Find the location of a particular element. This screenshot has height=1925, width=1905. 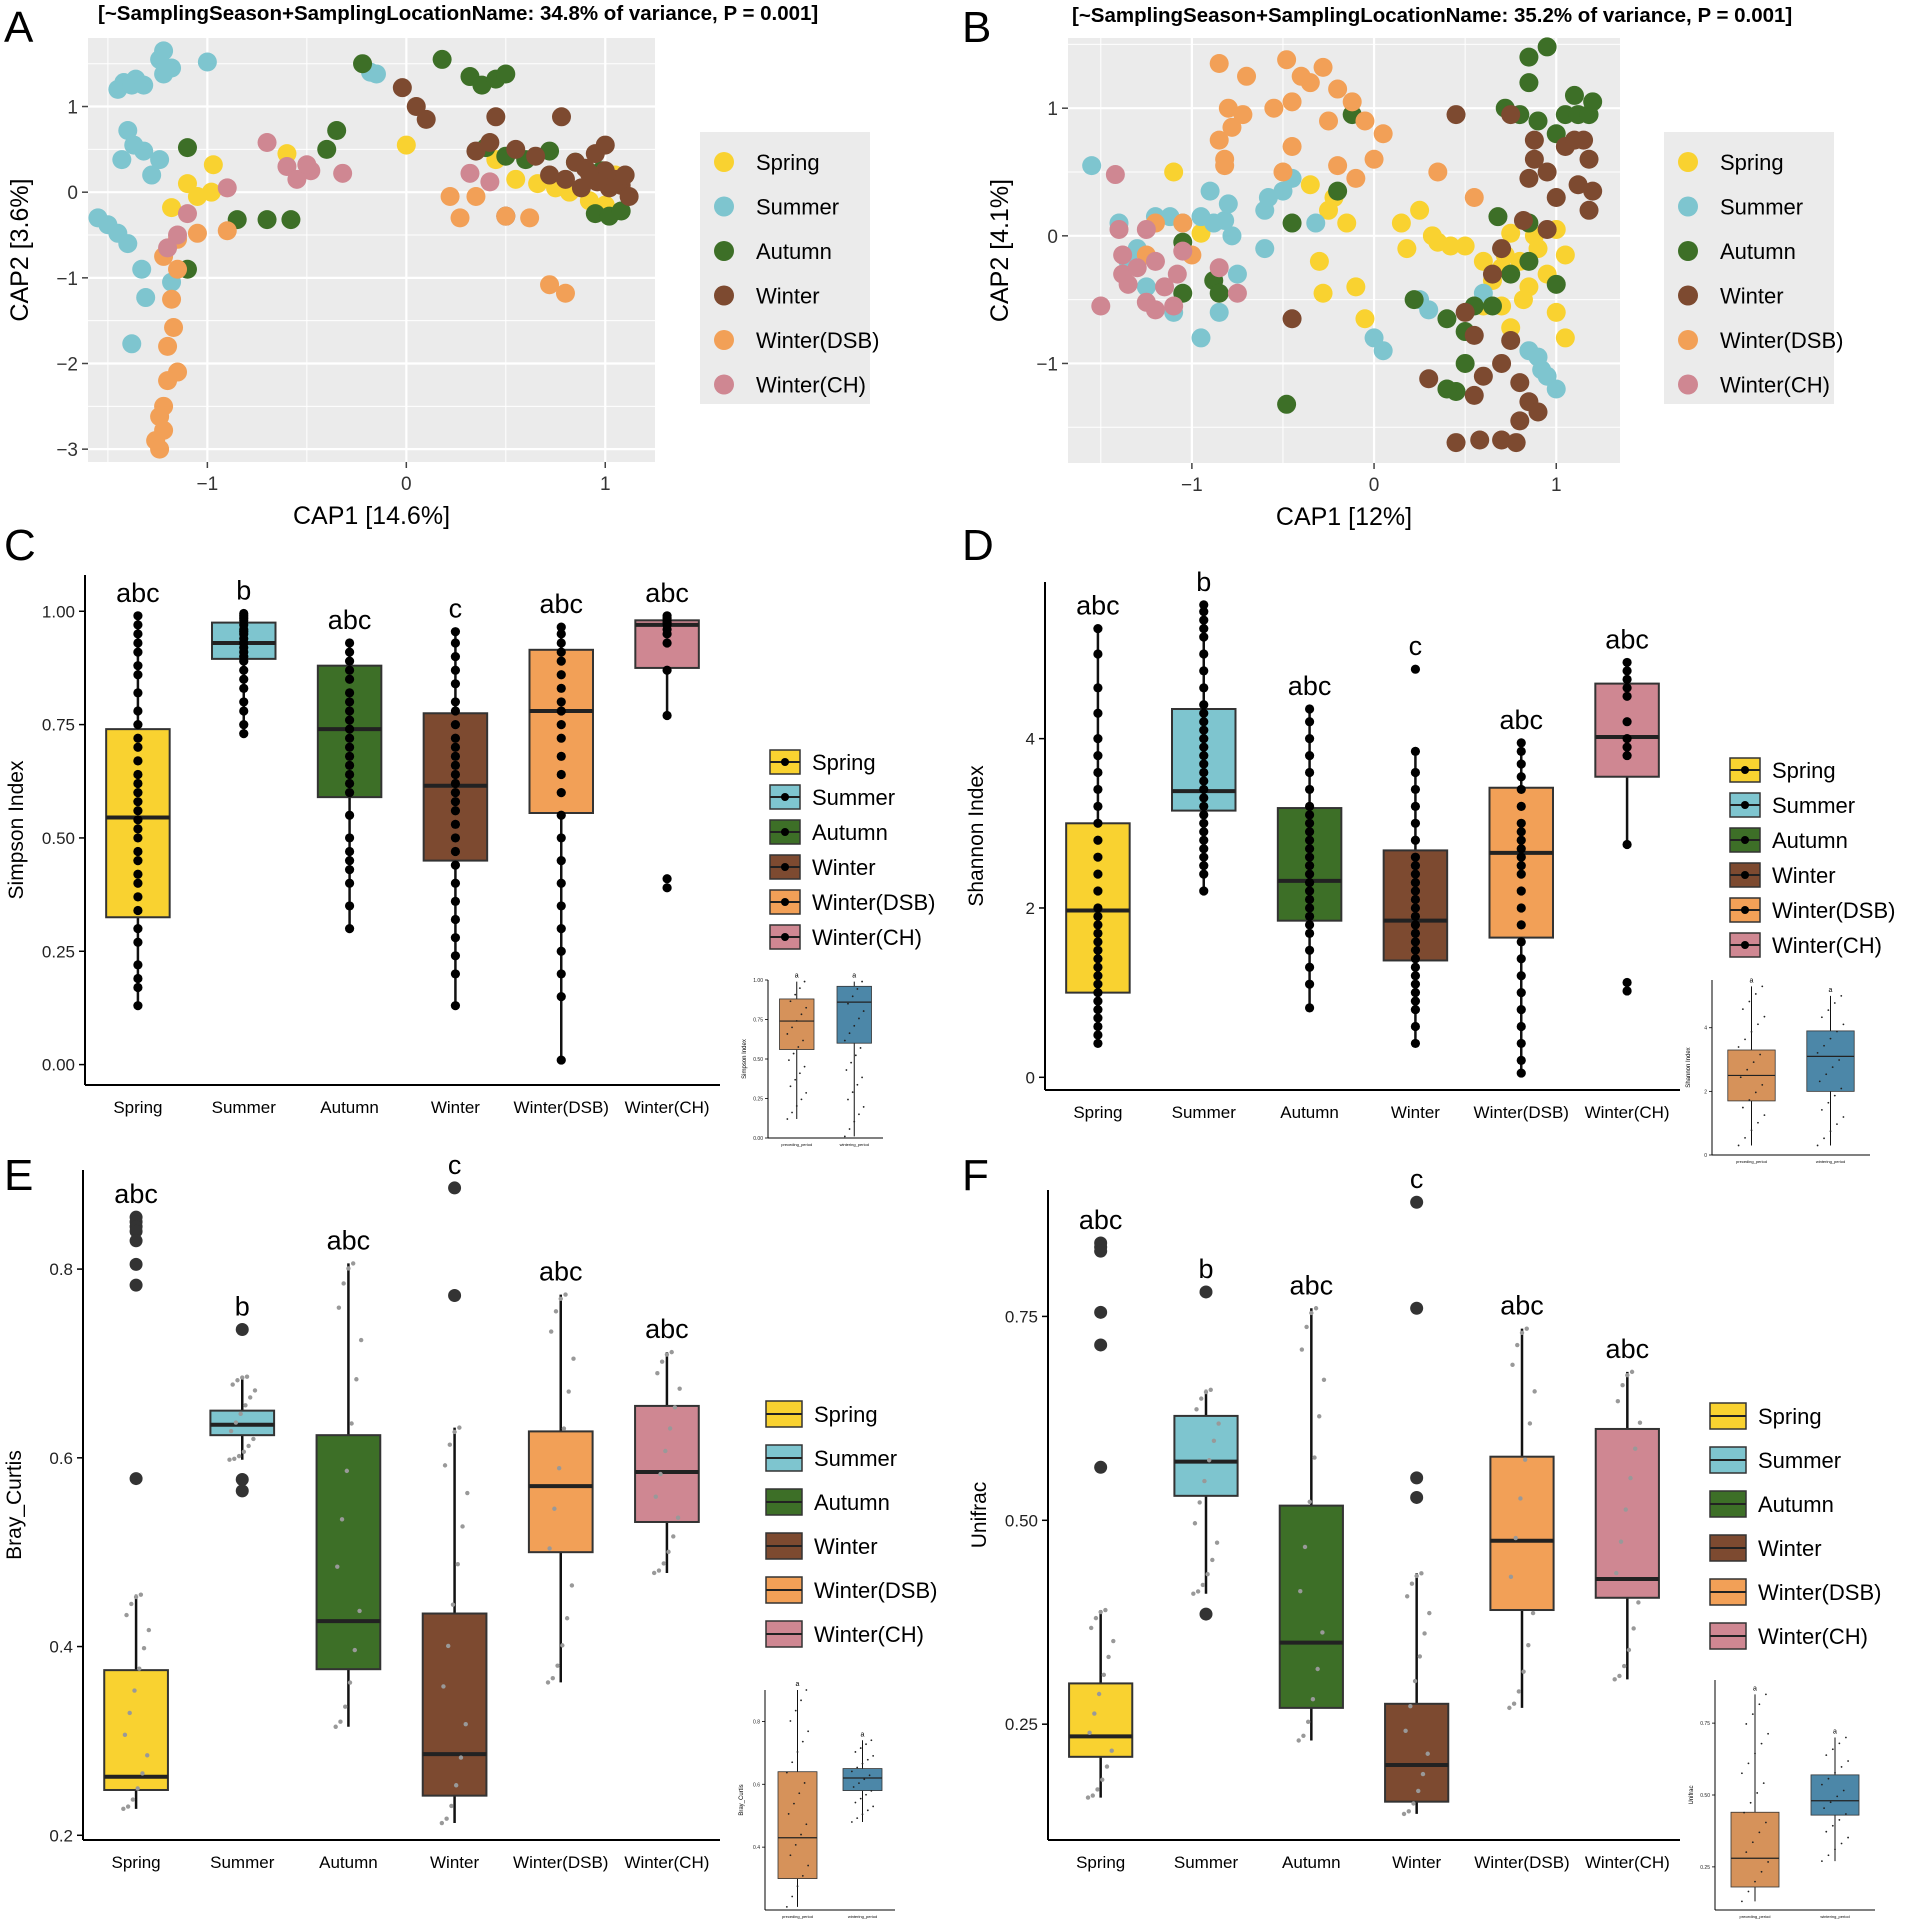

box-precedingperiod: a is located at coordinates (1751, 1062).